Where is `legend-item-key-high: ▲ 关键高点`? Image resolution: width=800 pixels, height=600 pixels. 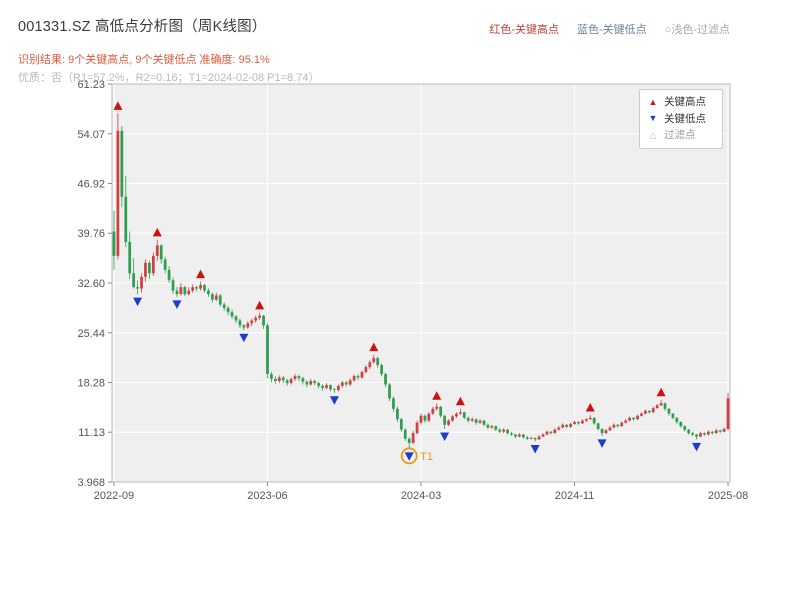
legend-item-key-high: ▲ 关键高点 is located at coordinates (681, 102).